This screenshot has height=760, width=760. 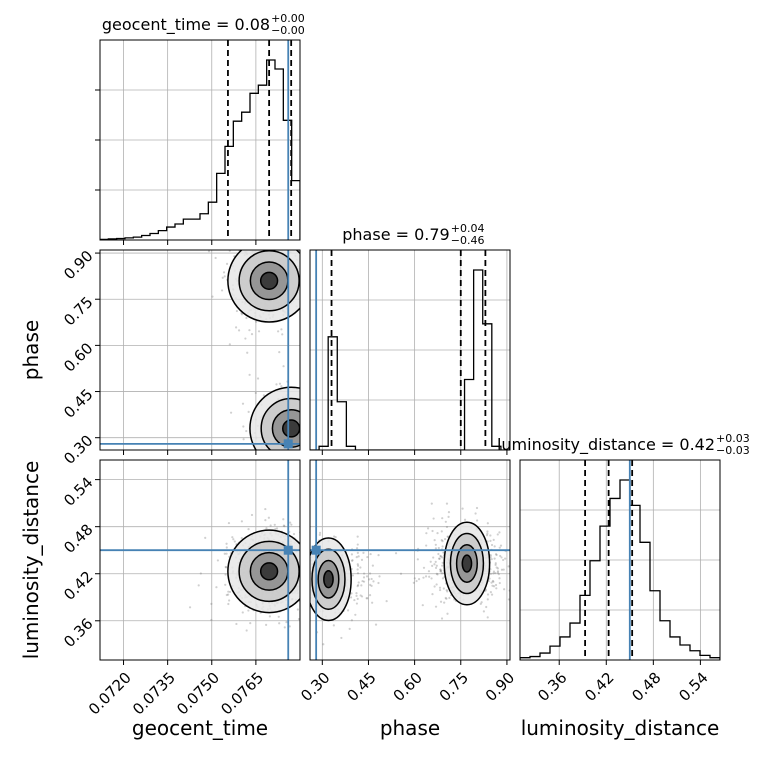 What do you see at coordinates (154, 694) in the screenshot?
I see `x-tick-label: 0.0735` at bounding box center [154, 694].